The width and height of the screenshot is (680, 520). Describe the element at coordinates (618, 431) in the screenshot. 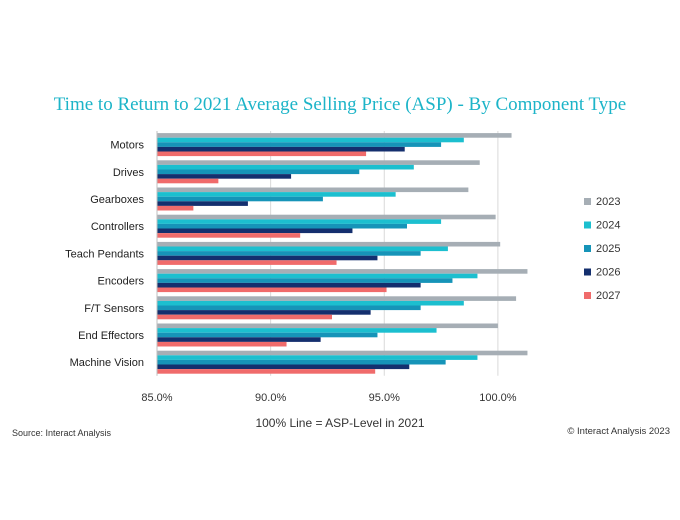

I see `copyright-note: © Interact Analysis 2023` at that location.